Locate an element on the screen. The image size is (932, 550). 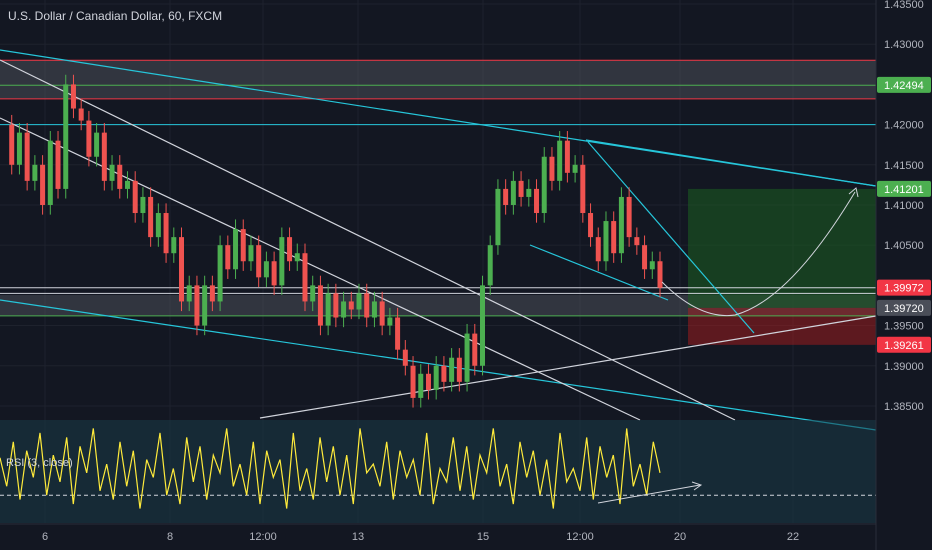
time-tick-label: 6 is located at coordinates (45, 537).